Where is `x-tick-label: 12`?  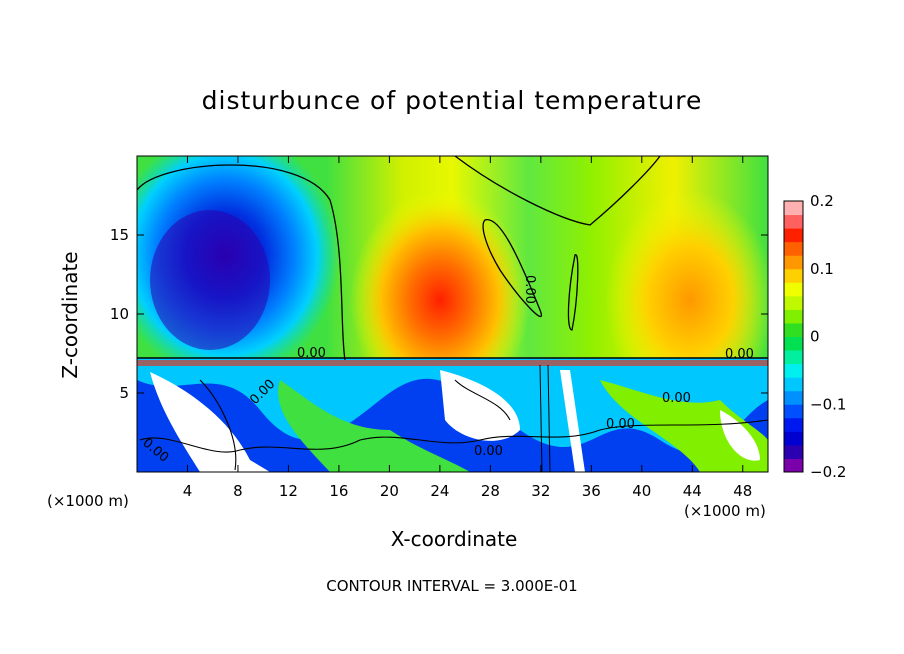
x-tick-label: 12 is located at coordinates (288, 491).